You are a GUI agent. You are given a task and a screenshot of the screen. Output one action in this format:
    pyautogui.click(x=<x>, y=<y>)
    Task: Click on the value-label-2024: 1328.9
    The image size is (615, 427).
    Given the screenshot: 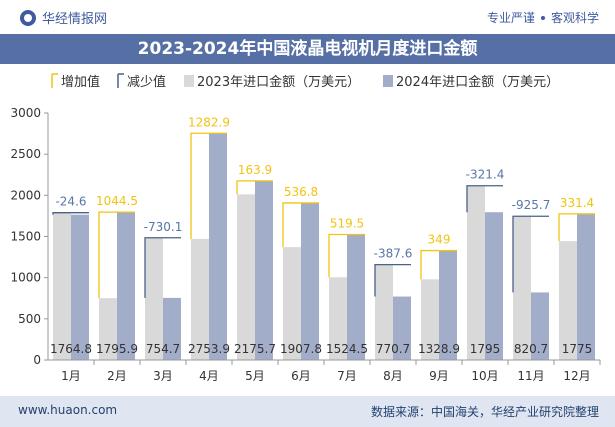 What is the action you would take?
    pyautogui.click(x=439, y=349)
    